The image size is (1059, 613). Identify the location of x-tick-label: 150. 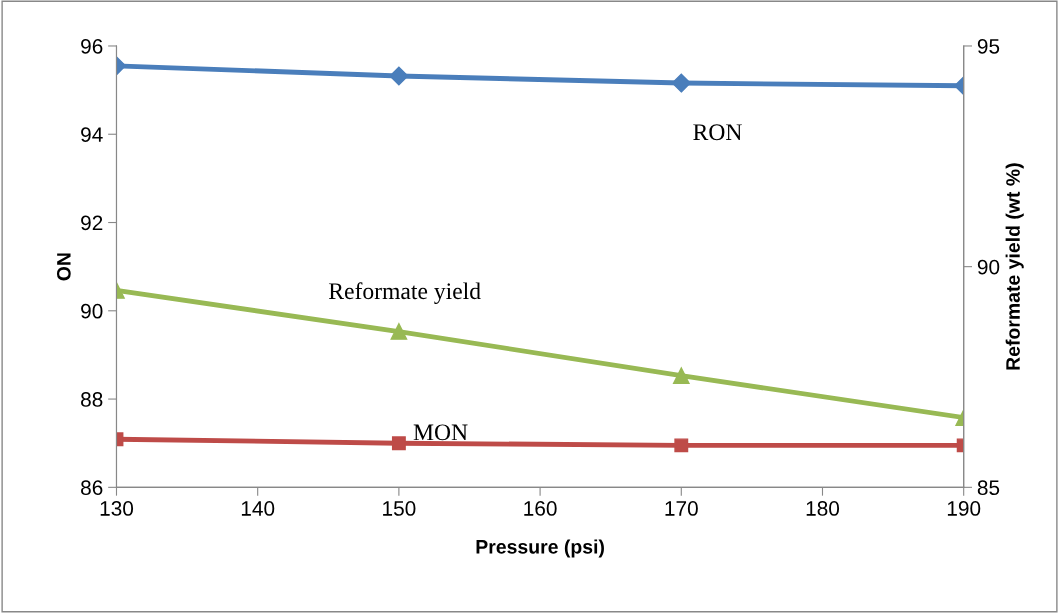
(399, 508).